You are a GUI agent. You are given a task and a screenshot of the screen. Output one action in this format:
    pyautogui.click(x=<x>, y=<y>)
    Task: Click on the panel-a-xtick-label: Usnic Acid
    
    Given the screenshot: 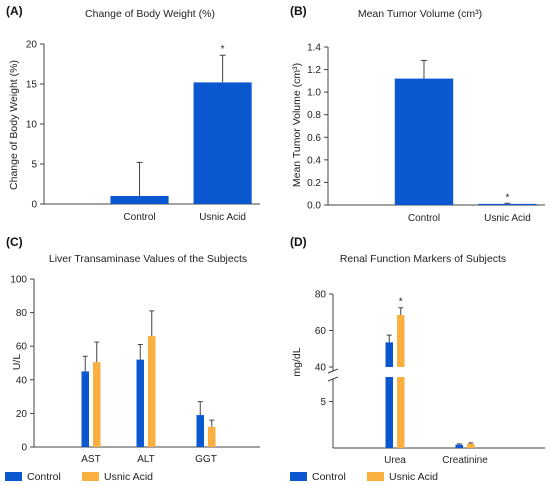 What is the action you would take?
    pyautogui.click(x=222, y=217)
    